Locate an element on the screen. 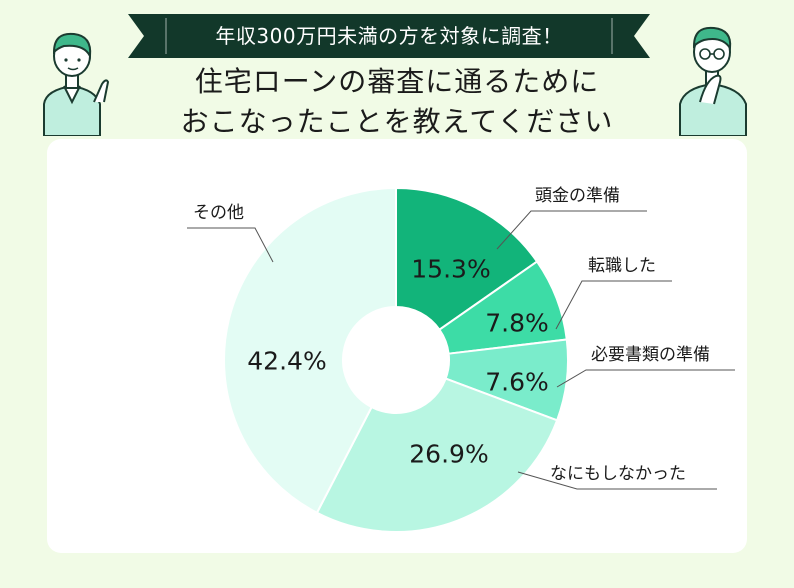  banner-text: 年収300万円未満の方を対象に調査！ is located at coordinates (389, 36).